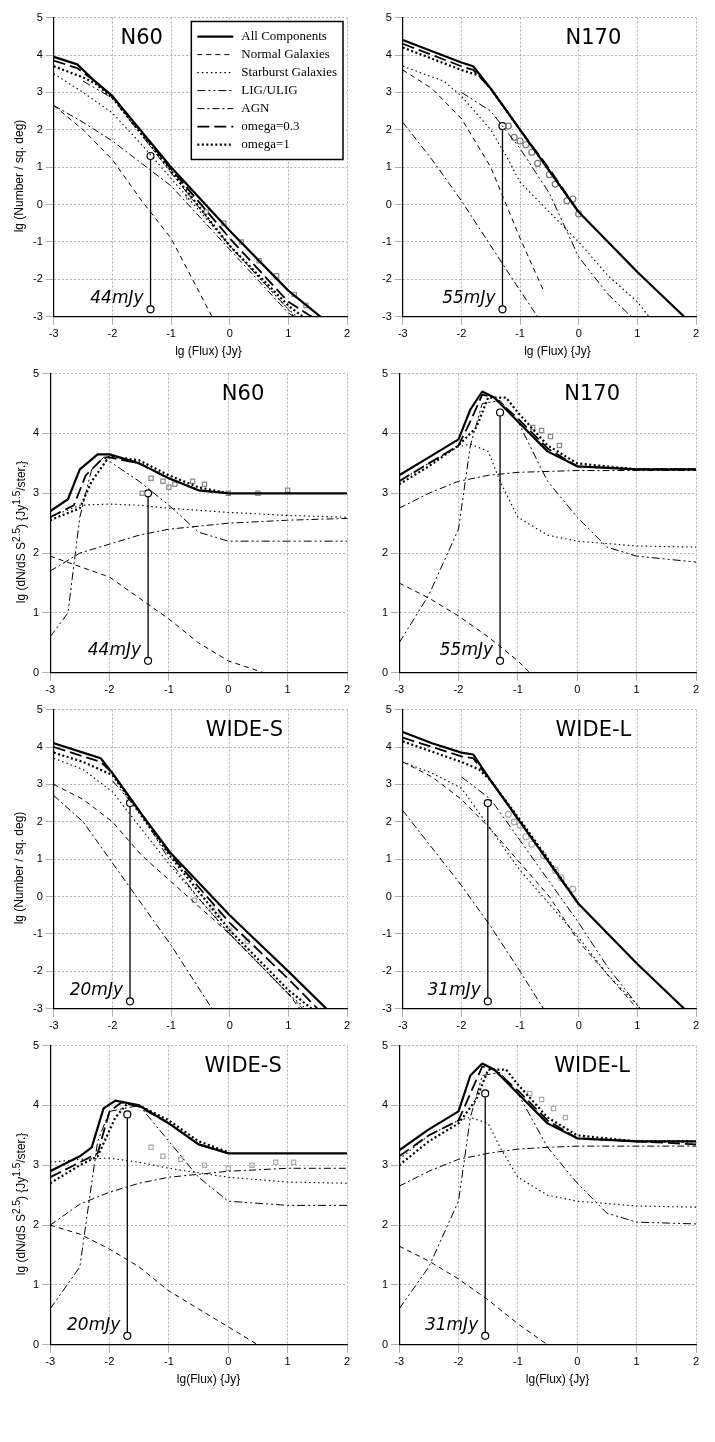 This screenshot has width=715, height=1442. I want to click on legend-label: LIG/ULIG, so click(269, 90).